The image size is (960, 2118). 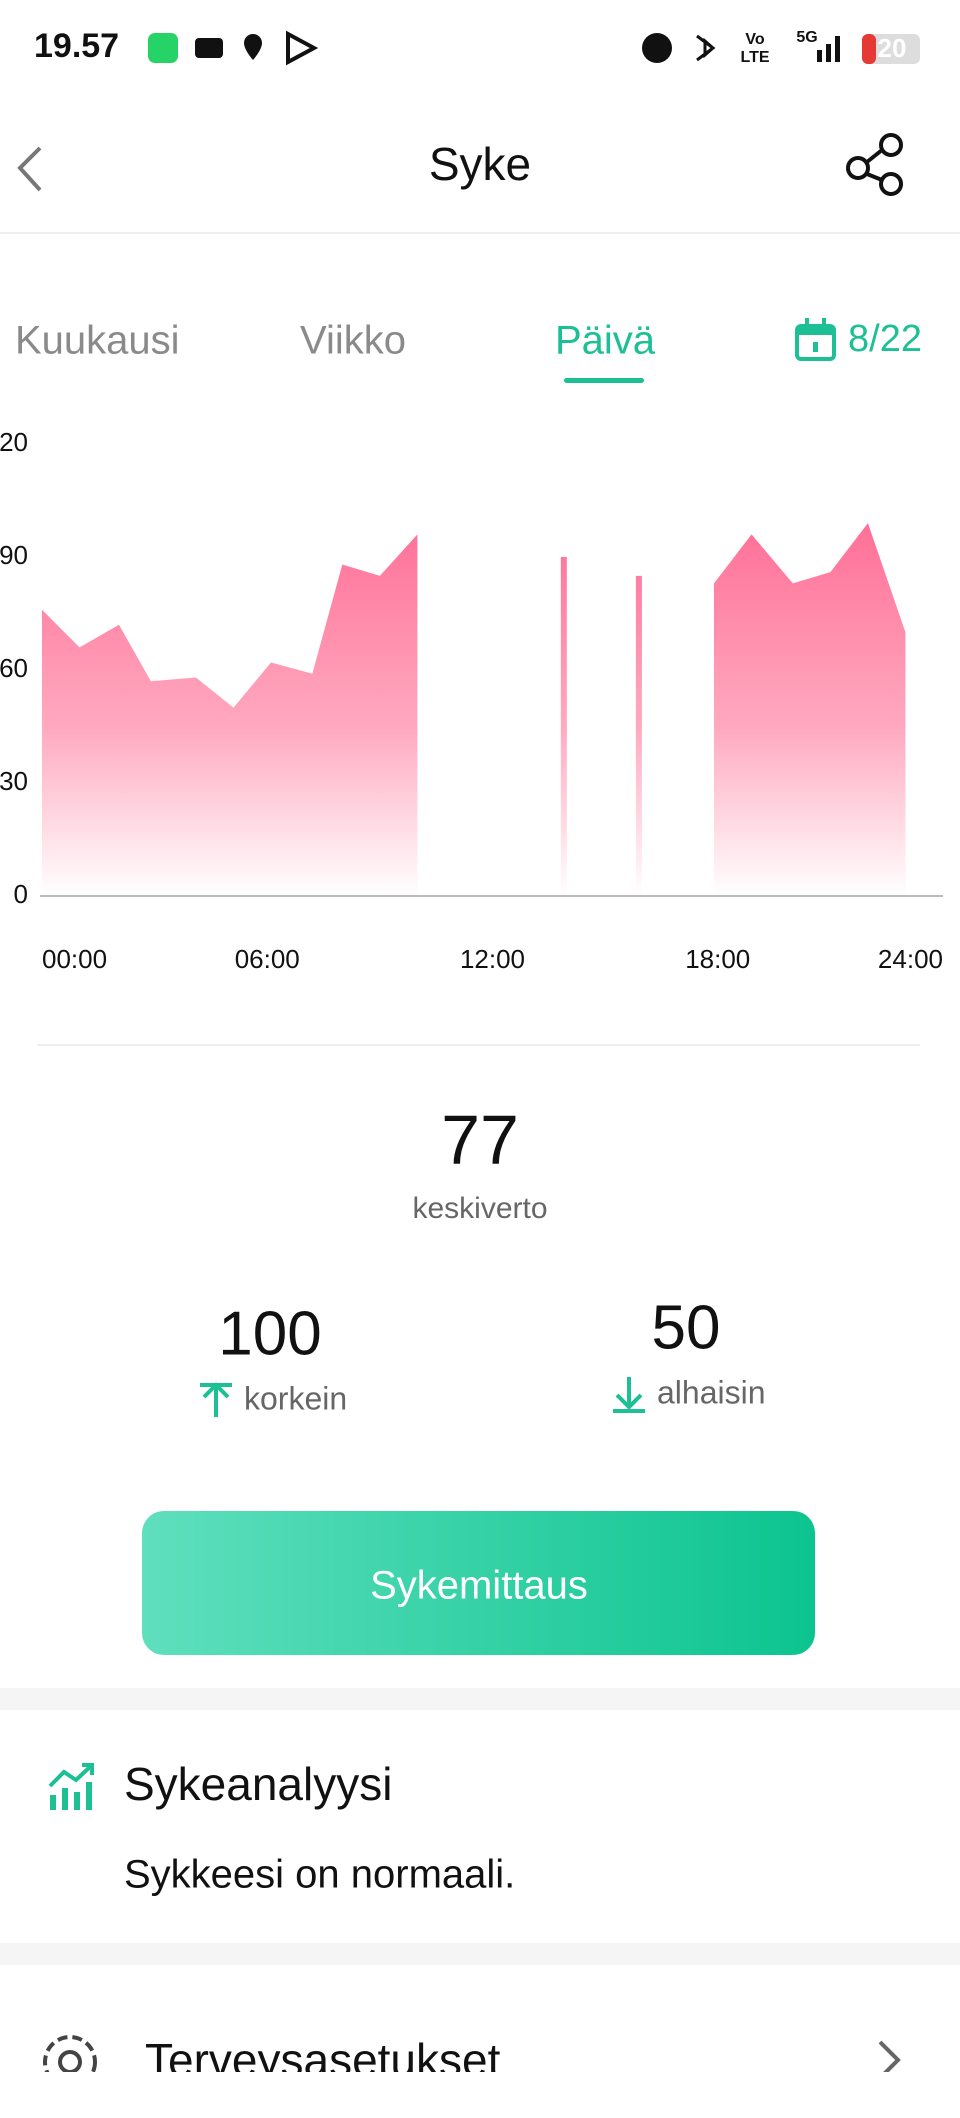 What do you see at coordinates (480, 2095) in the screenshot?
I see `bottom-mask` at bounding box center [480, 2095].